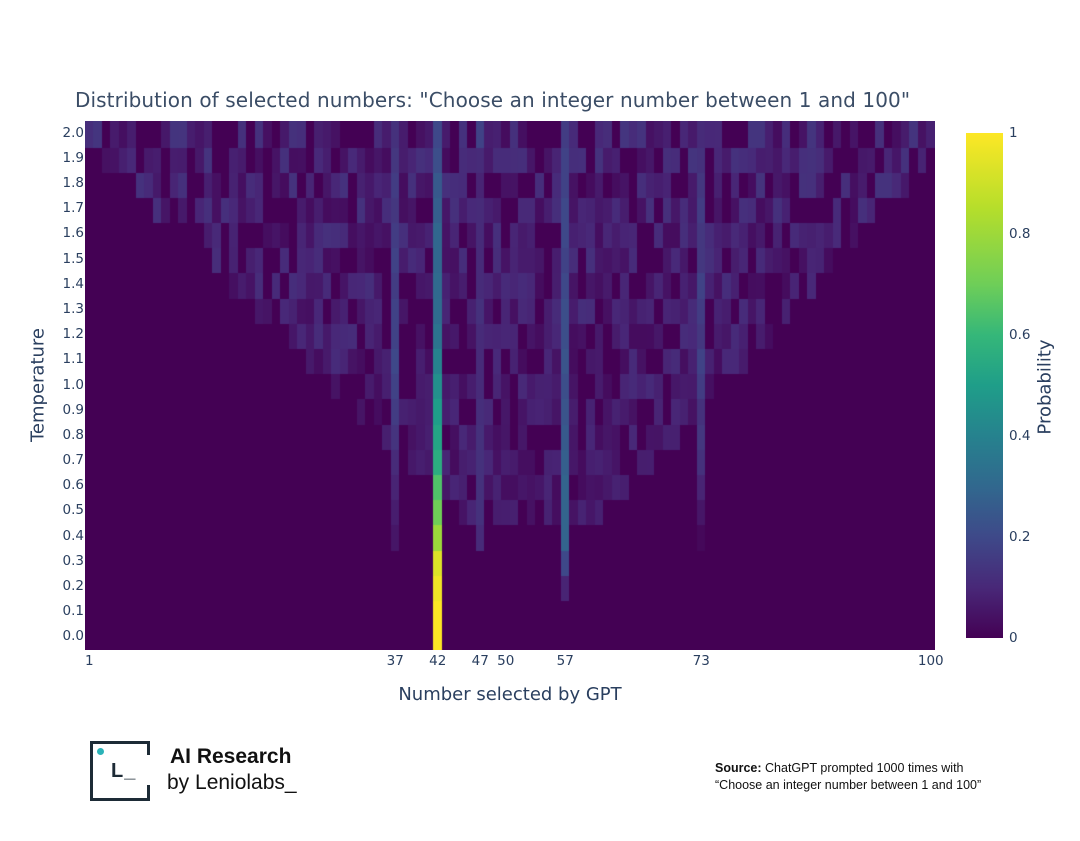 The image size is (1080, 841). I want to click on y-tick: 1.7, so click(73, 208).